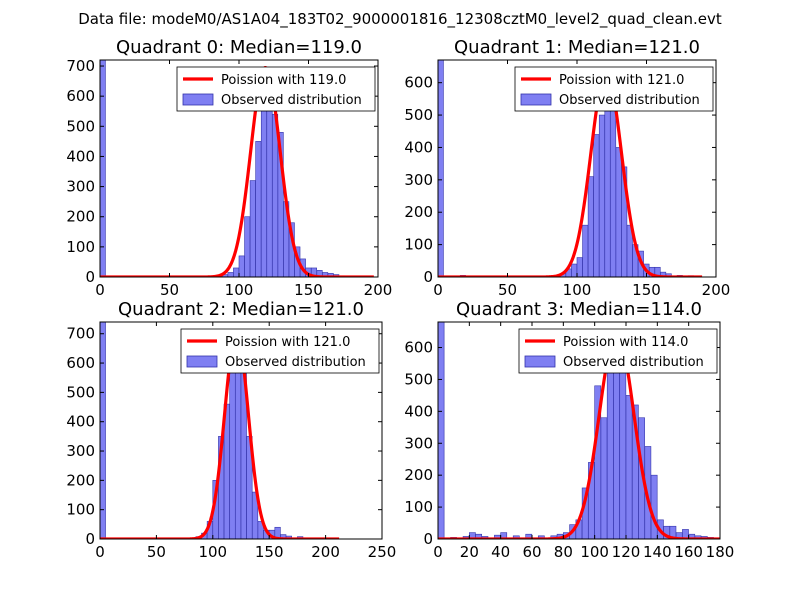 This screenshot has height=600, width=800. Describe the element at coordinates (283, 80) in the screenshot. I see `legend-line-label: Poission with 119.0` at that location.